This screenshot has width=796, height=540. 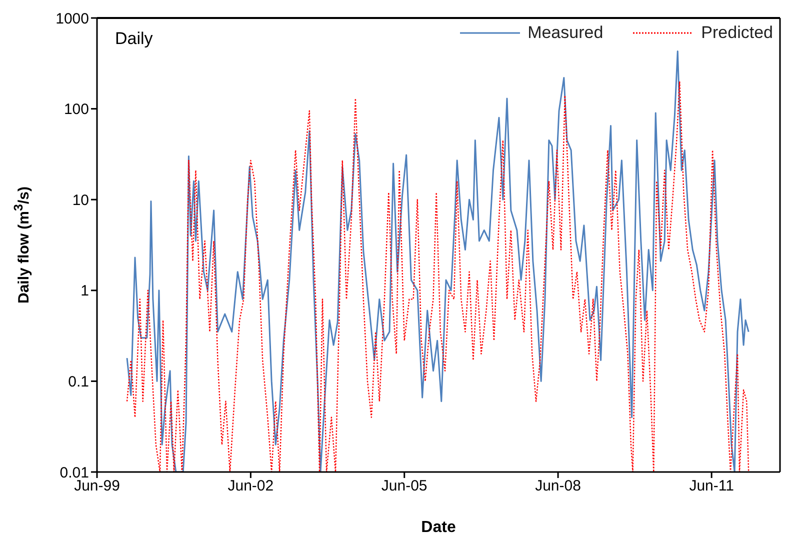 I want to click on y-tick-label: 1, so click(x=84, y=291).